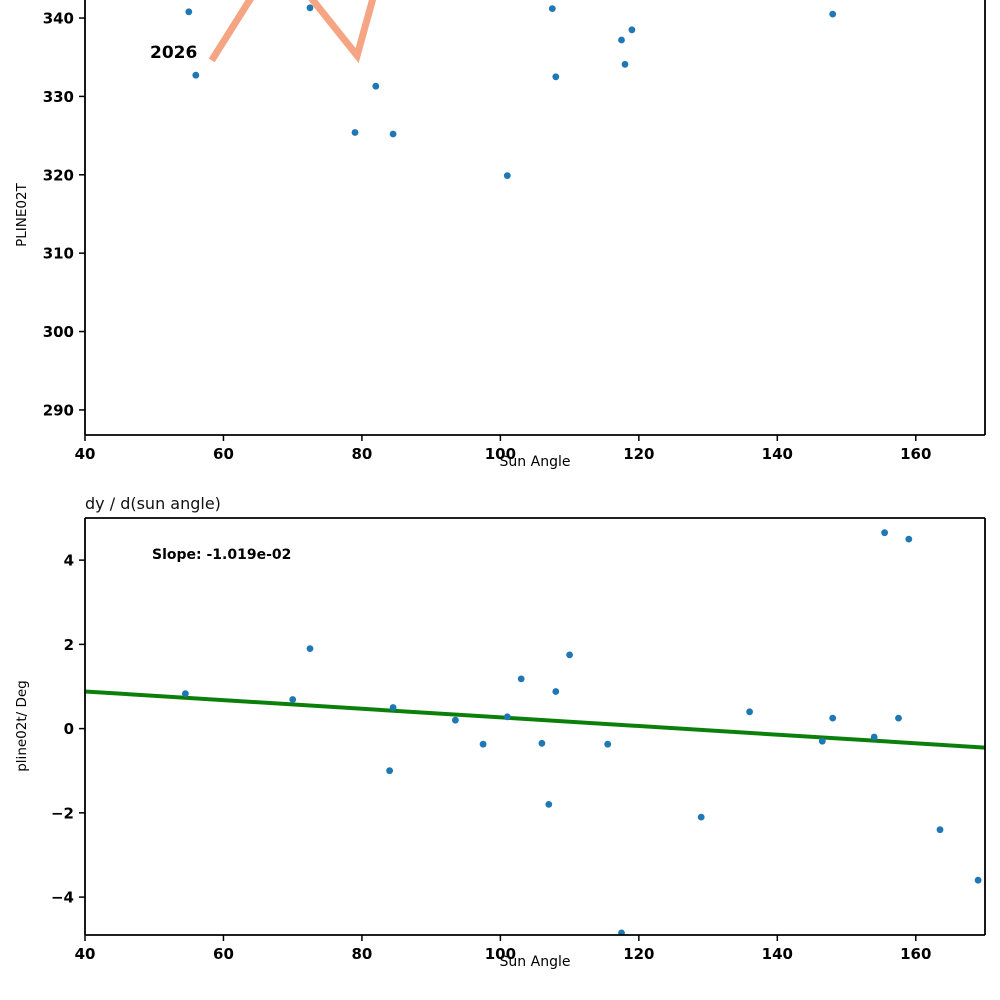  What do you see at coordinates (535, 462) in the screenshot?
I see `top-x-axis-label: Sun Angle` at bounding box center [535, 462].